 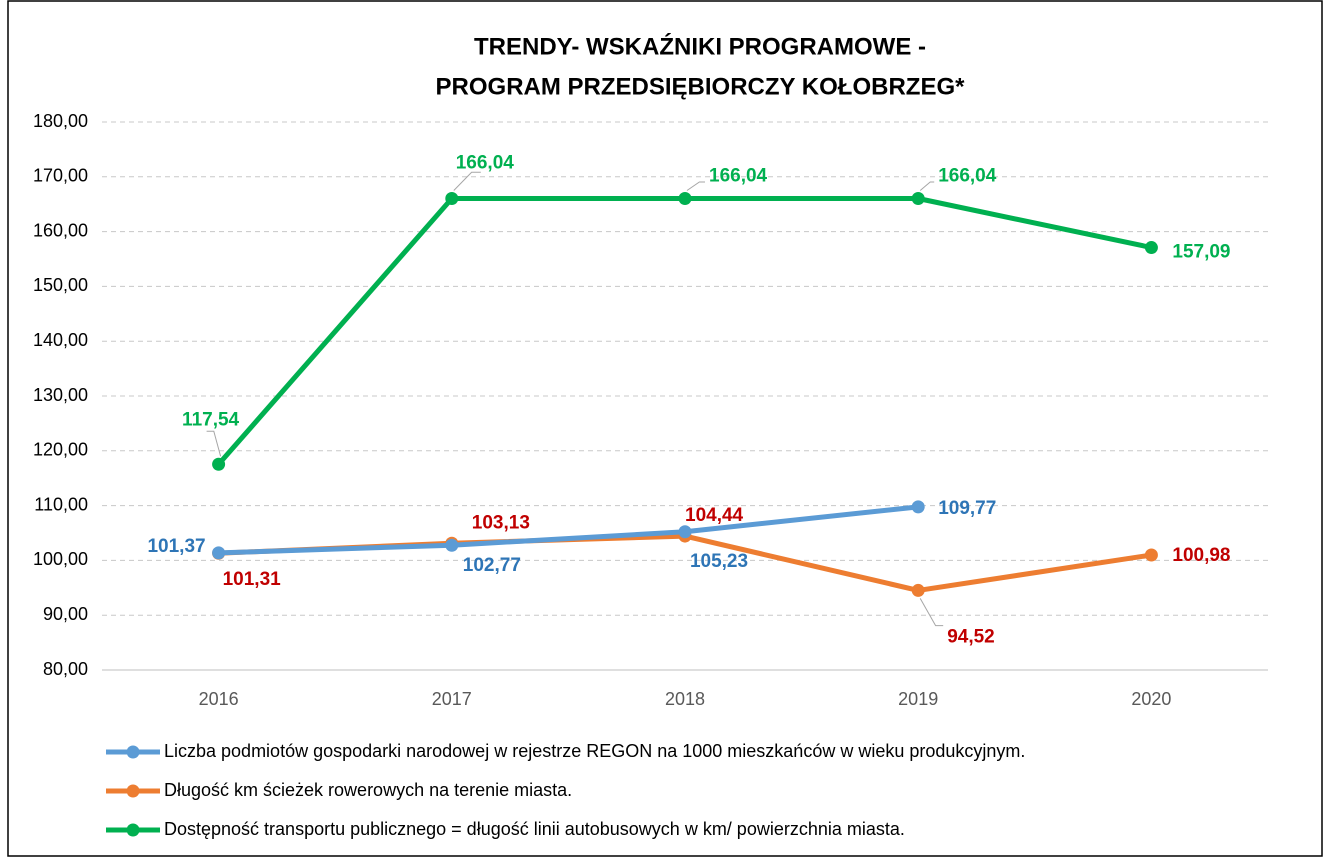 What do you see at coordinates (967, 508) in the screenshot?
I see `data-label: 109,77` at bounding box center [967, 508].